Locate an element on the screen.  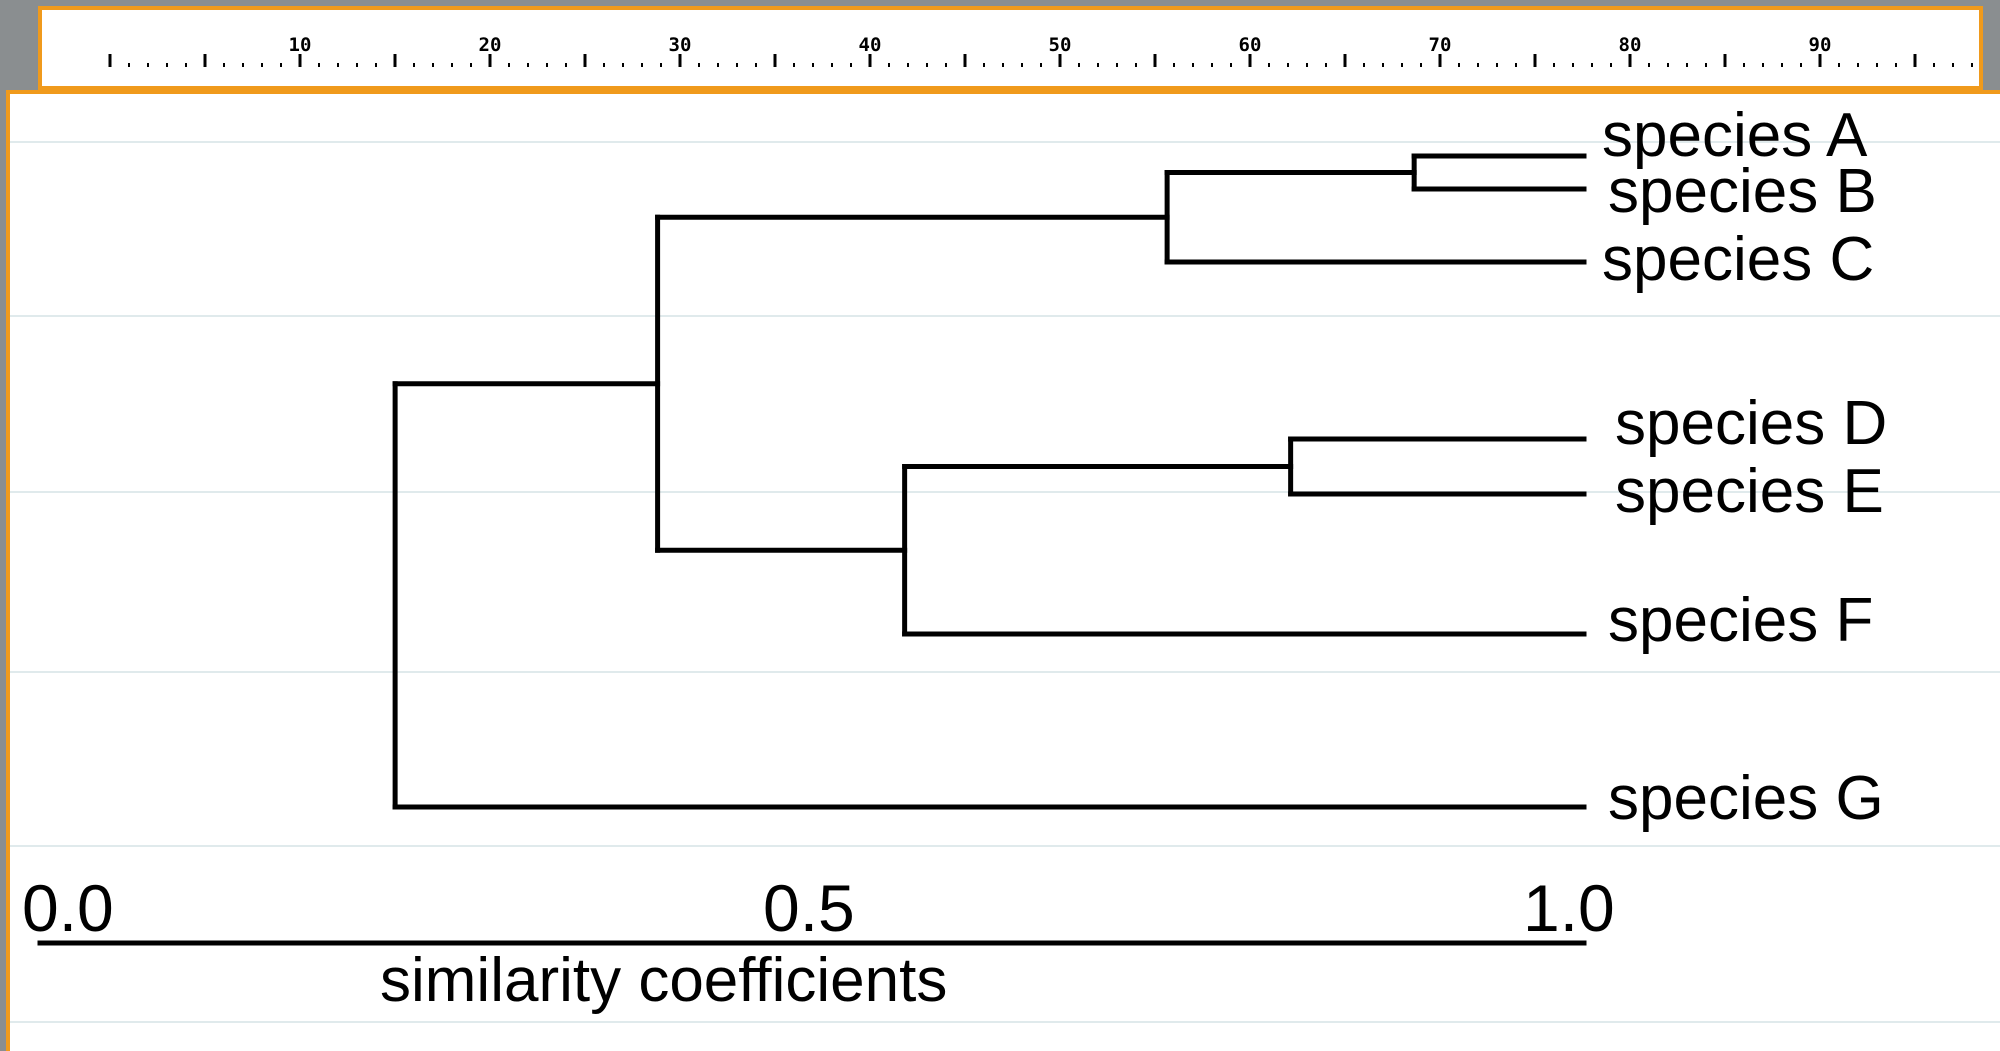
ruler-label: 80 is located at coordinates (1630, 45).